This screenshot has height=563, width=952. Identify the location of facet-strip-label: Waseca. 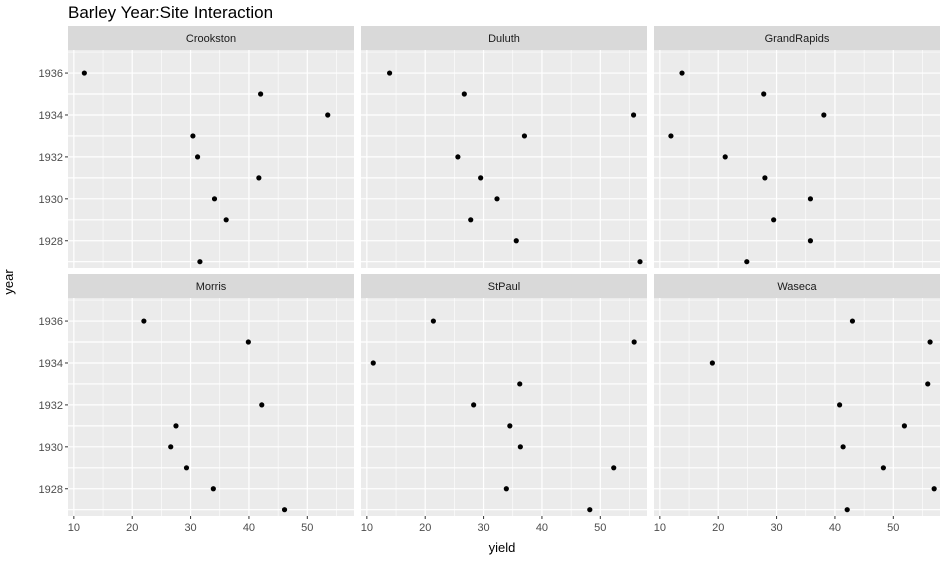
(797, 287).